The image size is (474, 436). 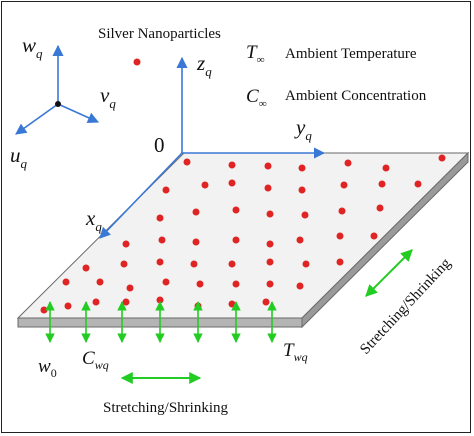 What do you see at coordinates (93, 220) in the screenshot?
I see `axis-label-x: xq` at bounding box center [93, 220].